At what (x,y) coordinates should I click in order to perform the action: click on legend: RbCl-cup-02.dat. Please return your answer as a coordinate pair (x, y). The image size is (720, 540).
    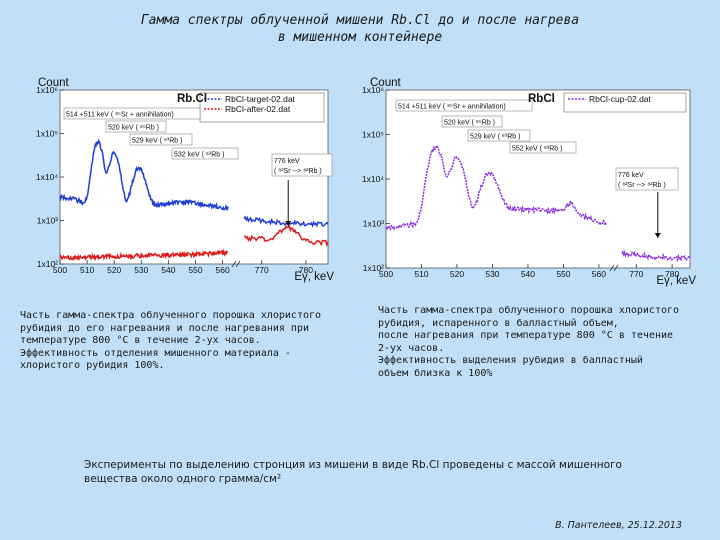
    Looking at the image, I should click on (625, 102).